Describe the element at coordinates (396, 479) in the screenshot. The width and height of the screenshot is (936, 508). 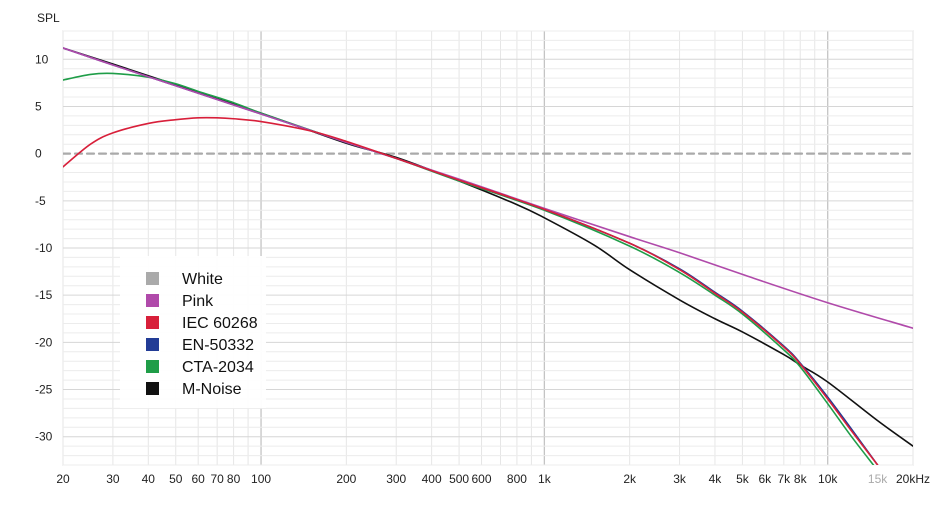
I see `x-tick-label: 300` at that location.